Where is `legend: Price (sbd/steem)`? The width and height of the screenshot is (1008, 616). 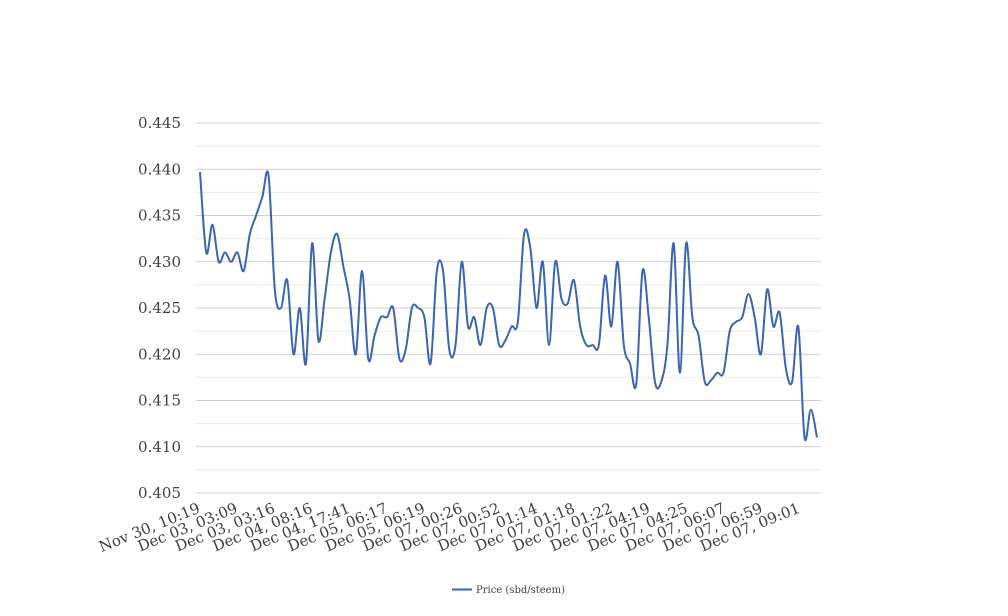 legend: Price (sbd/steem) is located at coordinates (508, 590).